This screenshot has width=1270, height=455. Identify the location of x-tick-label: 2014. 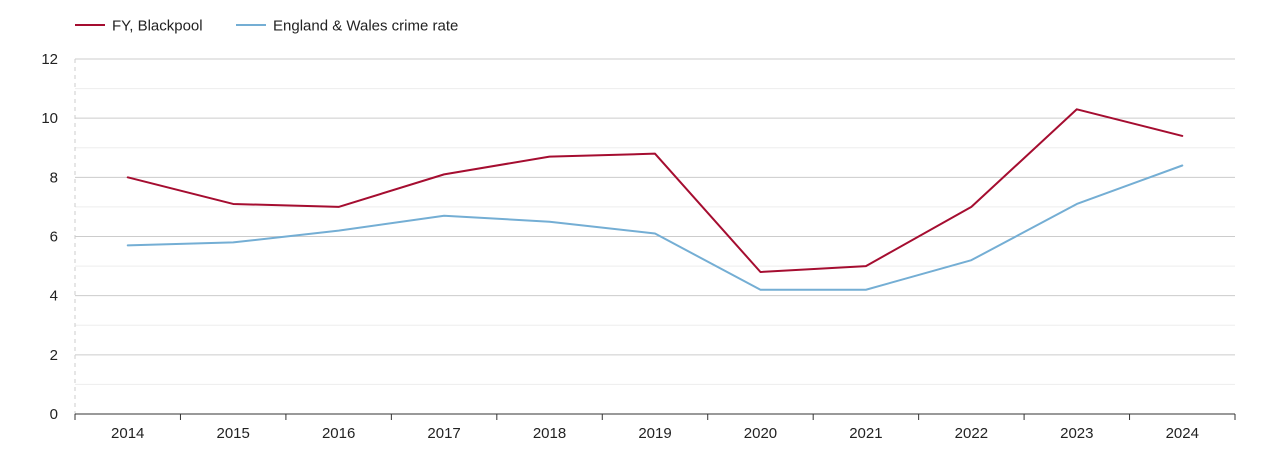
(127, 433).